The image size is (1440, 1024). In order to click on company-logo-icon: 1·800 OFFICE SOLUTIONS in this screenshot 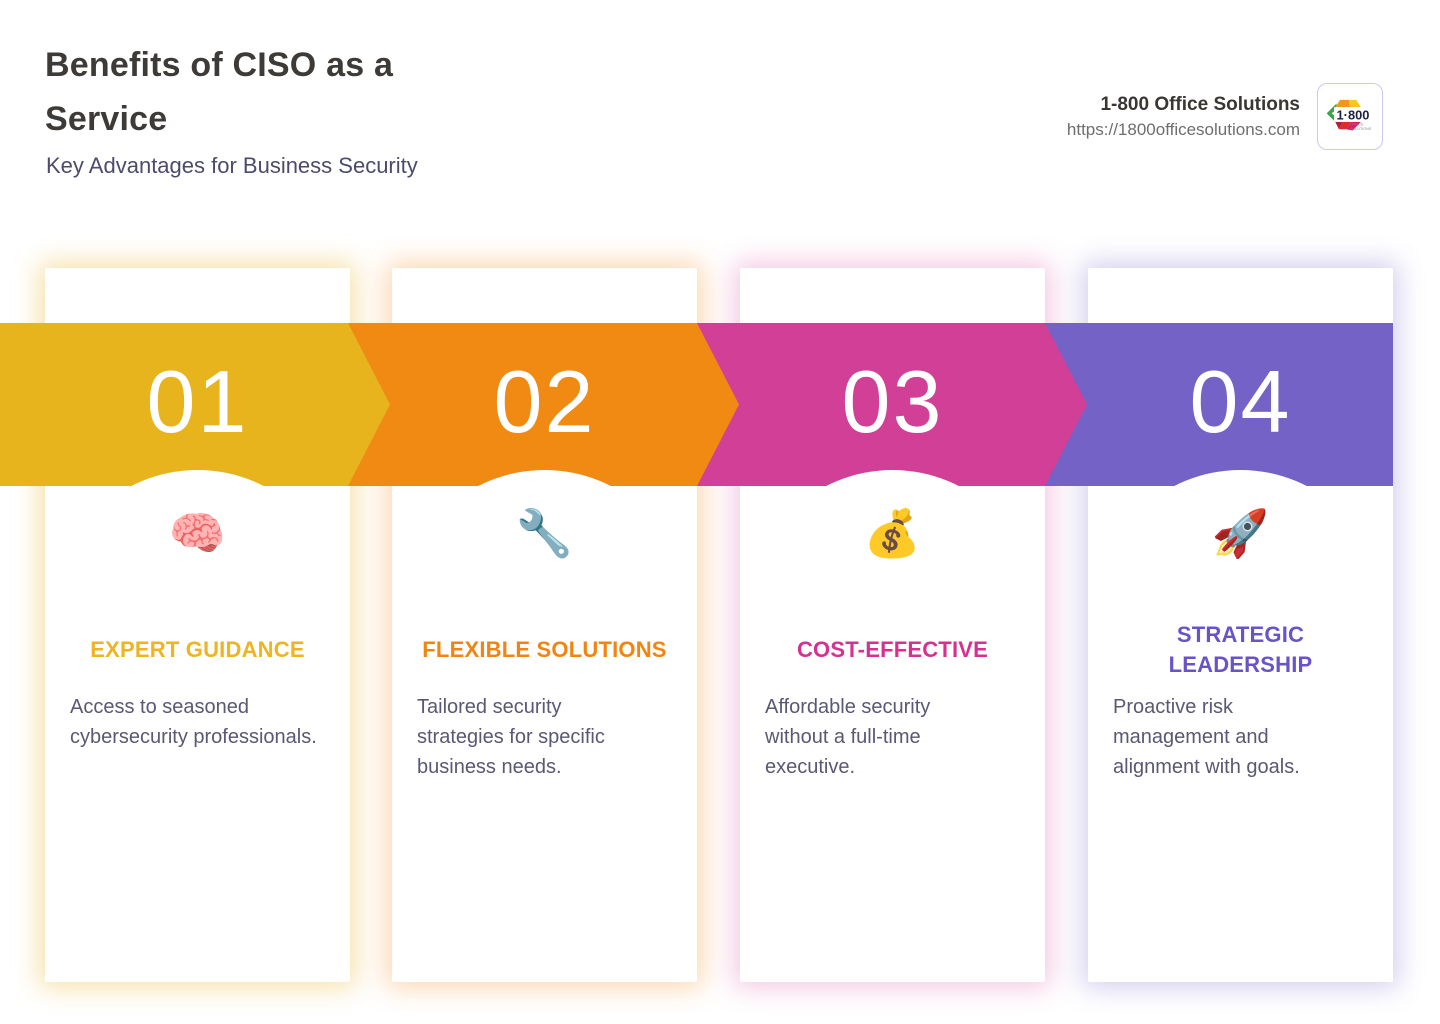, I will do `click(1349, 114)`.